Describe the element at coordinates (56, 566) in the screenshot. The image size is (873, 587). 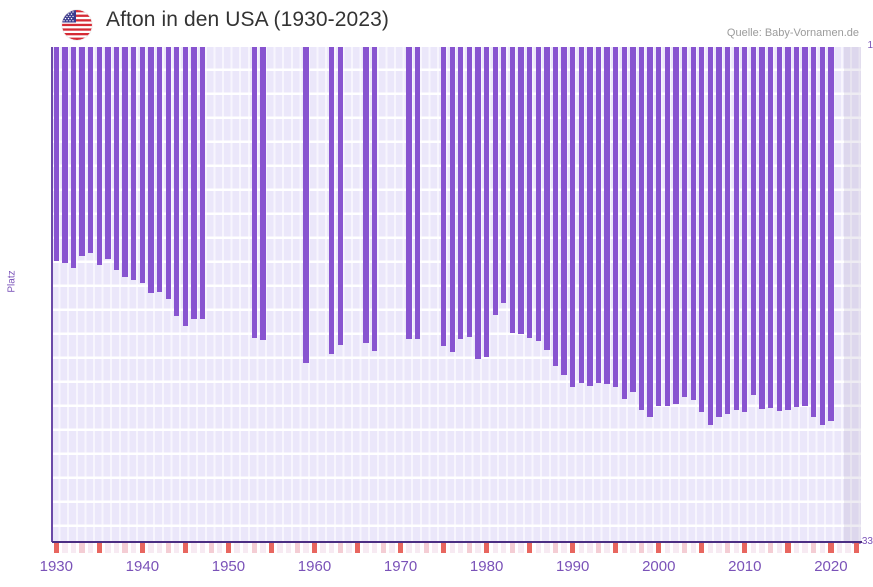
I see `x-axis-tick-label: 1930` at that location.